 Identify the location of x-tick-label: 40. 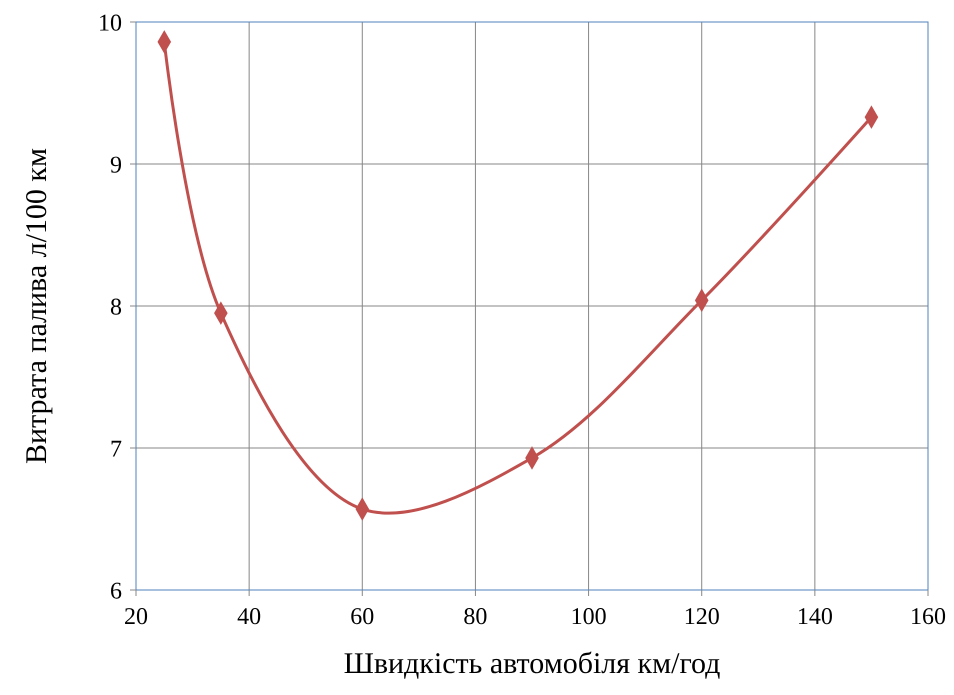
(249, 617).